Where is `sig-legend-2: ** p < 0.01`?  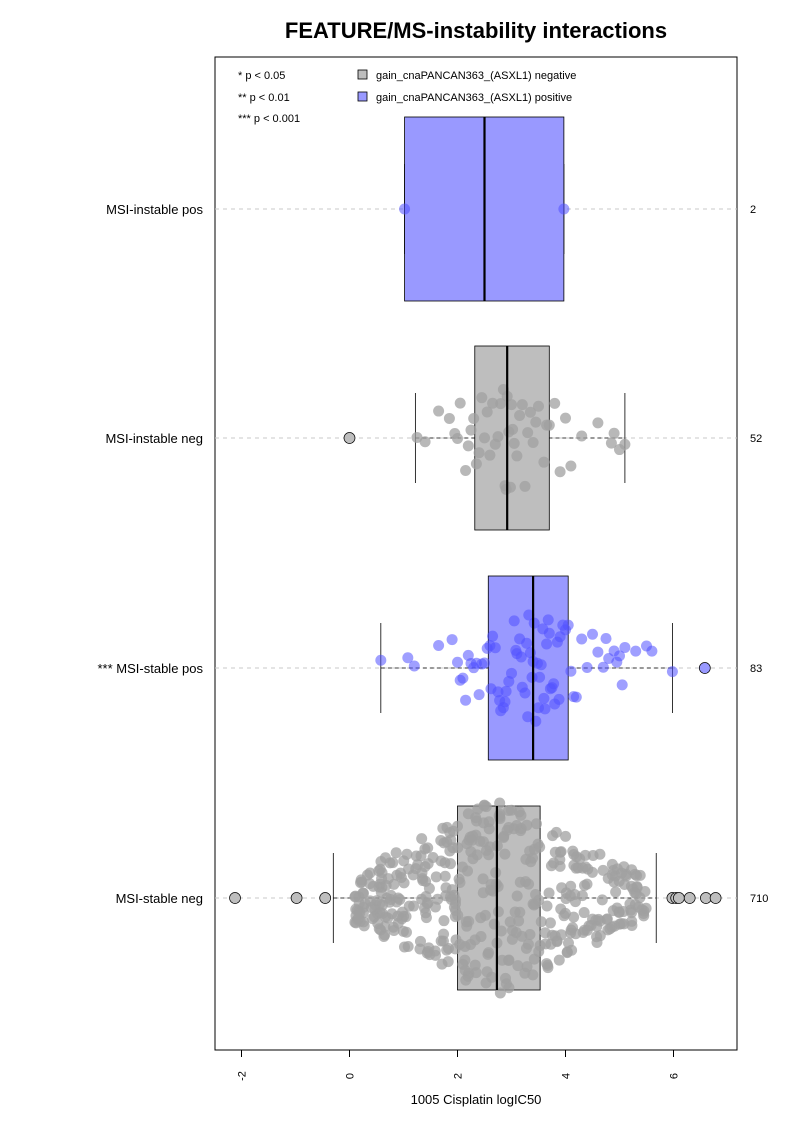 sig-legend-2: ** p < 0.01 is located at coordinates (264, 98).